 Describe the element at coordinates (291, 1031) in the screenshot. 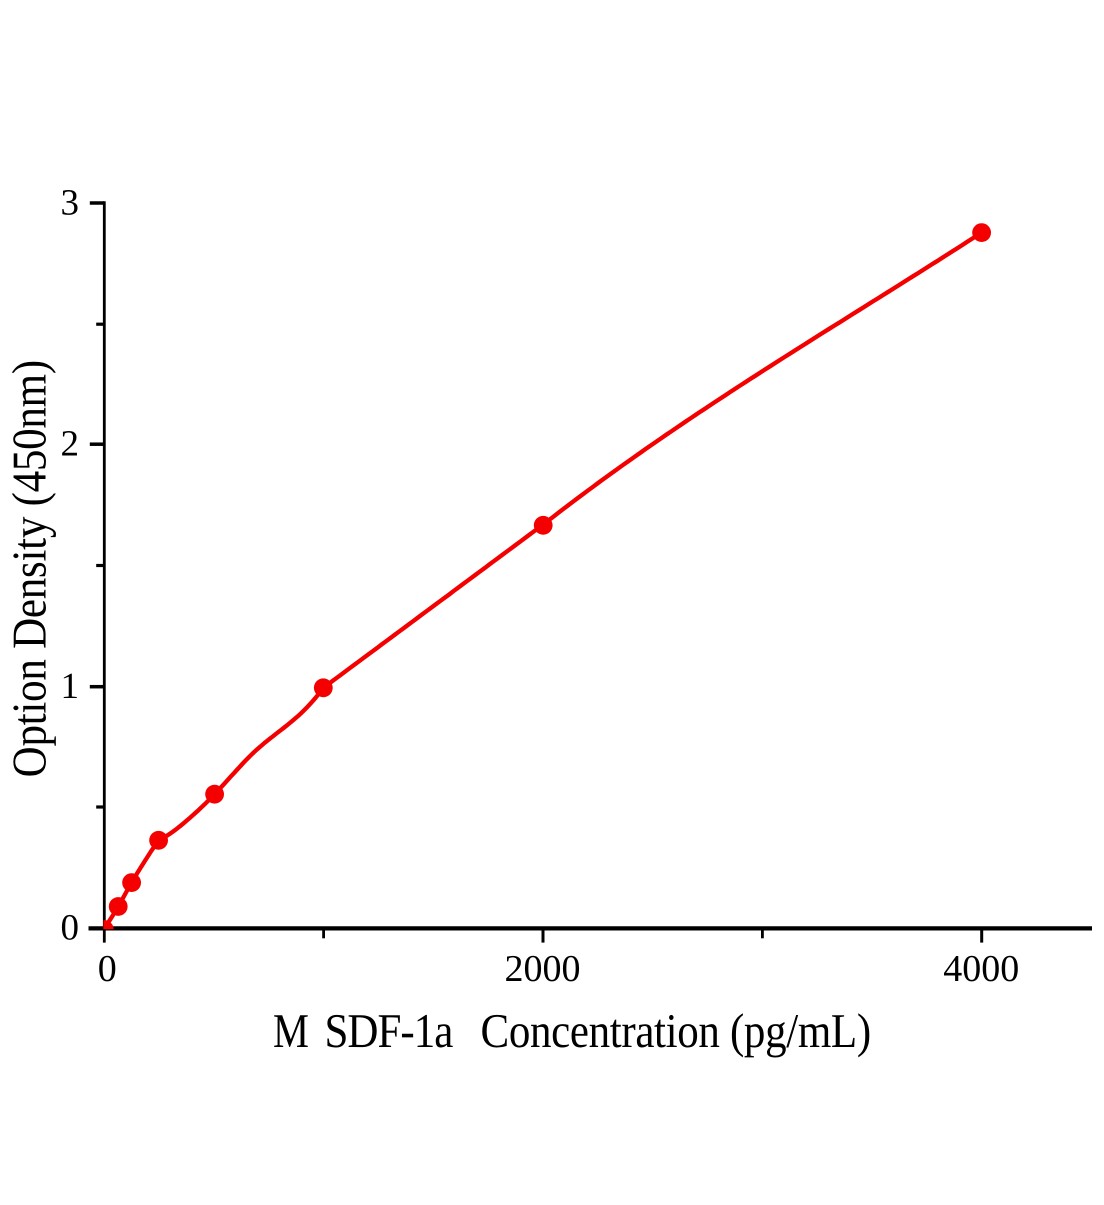

I see `svg-text: M` at that location.